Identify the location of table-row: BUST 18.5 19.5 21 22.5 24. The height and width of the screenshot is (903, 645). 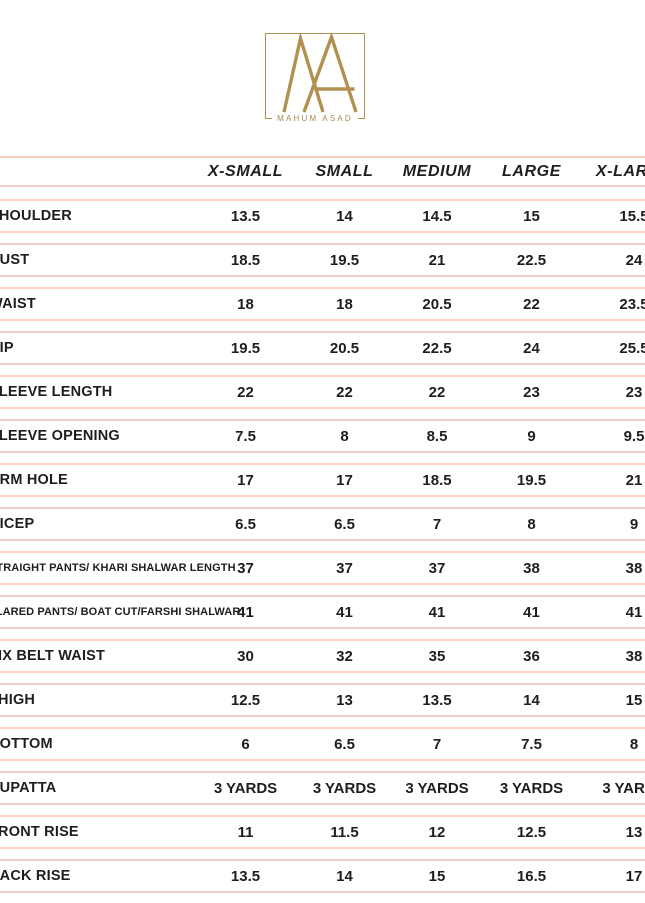
(322, 260).